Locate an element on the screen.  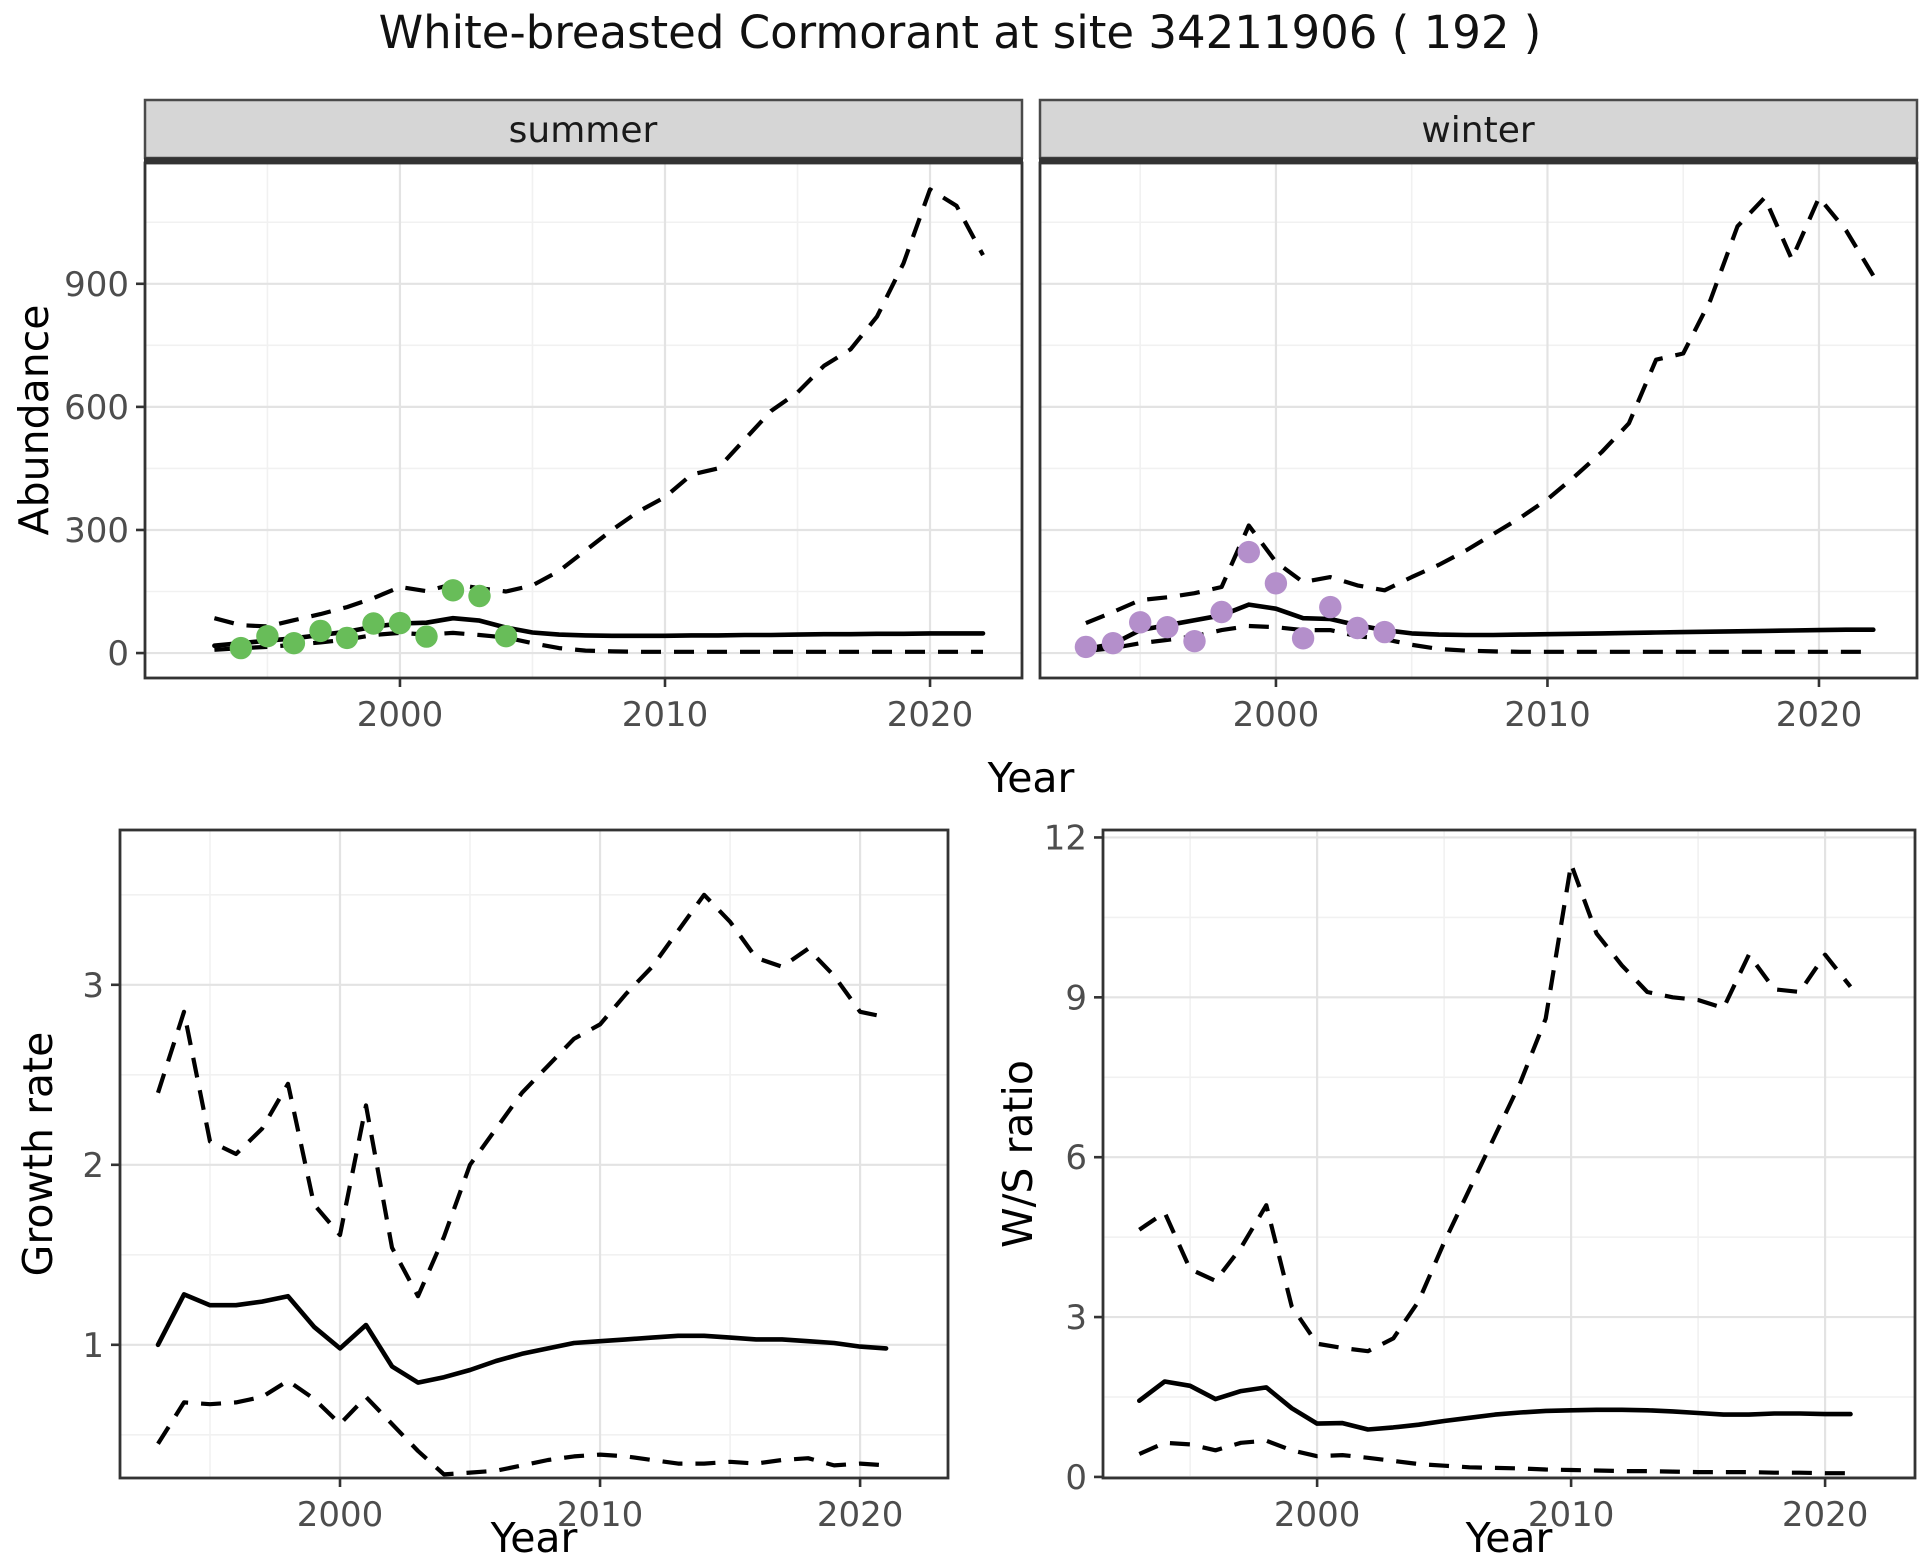
growth-rate-upper-ci-line is located at coordinates (521, 1095).